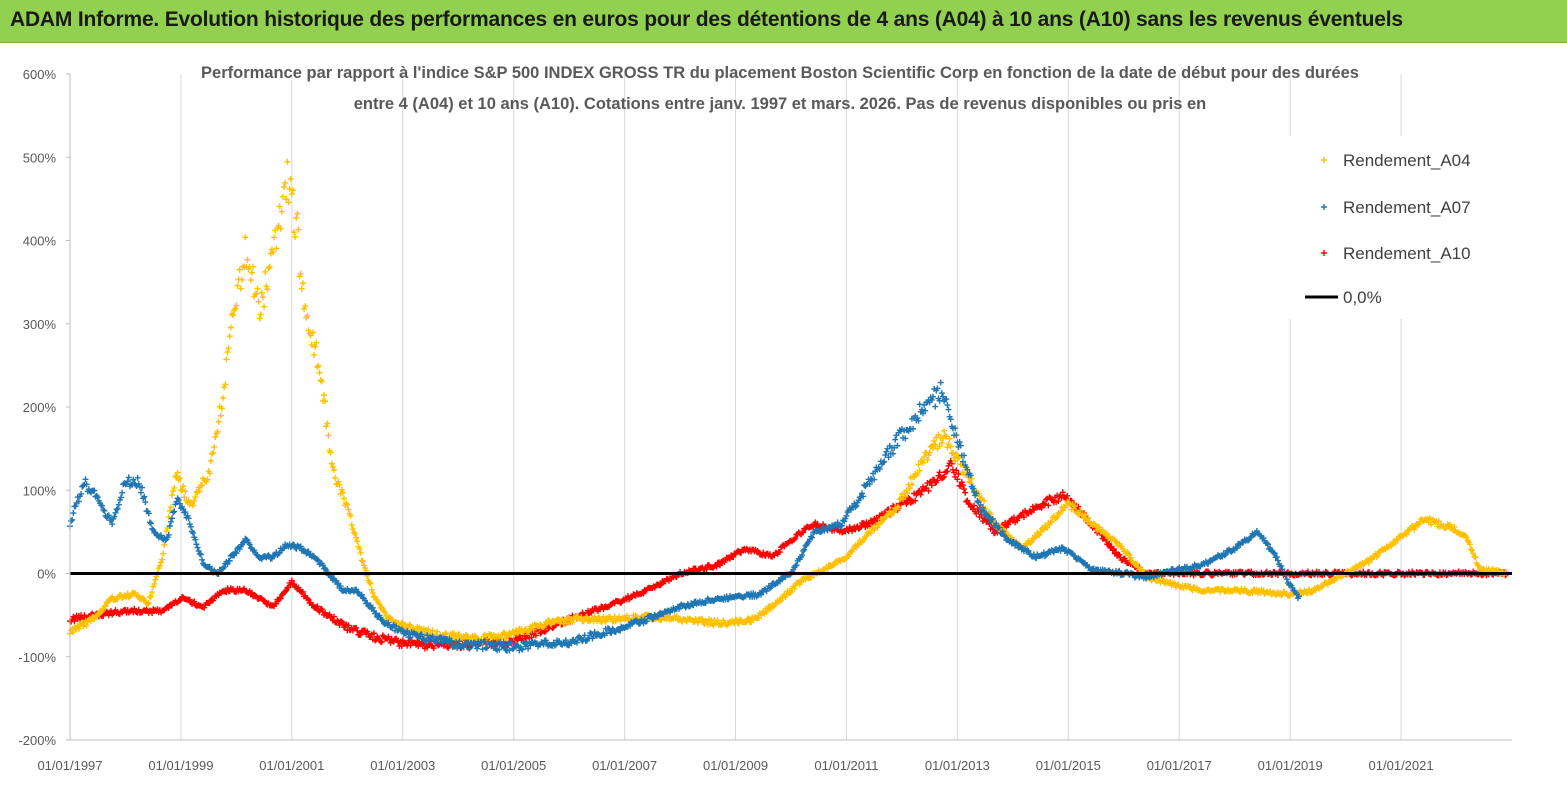  I want to click on legend-label: Rendement_A10, so click(1407, 253).